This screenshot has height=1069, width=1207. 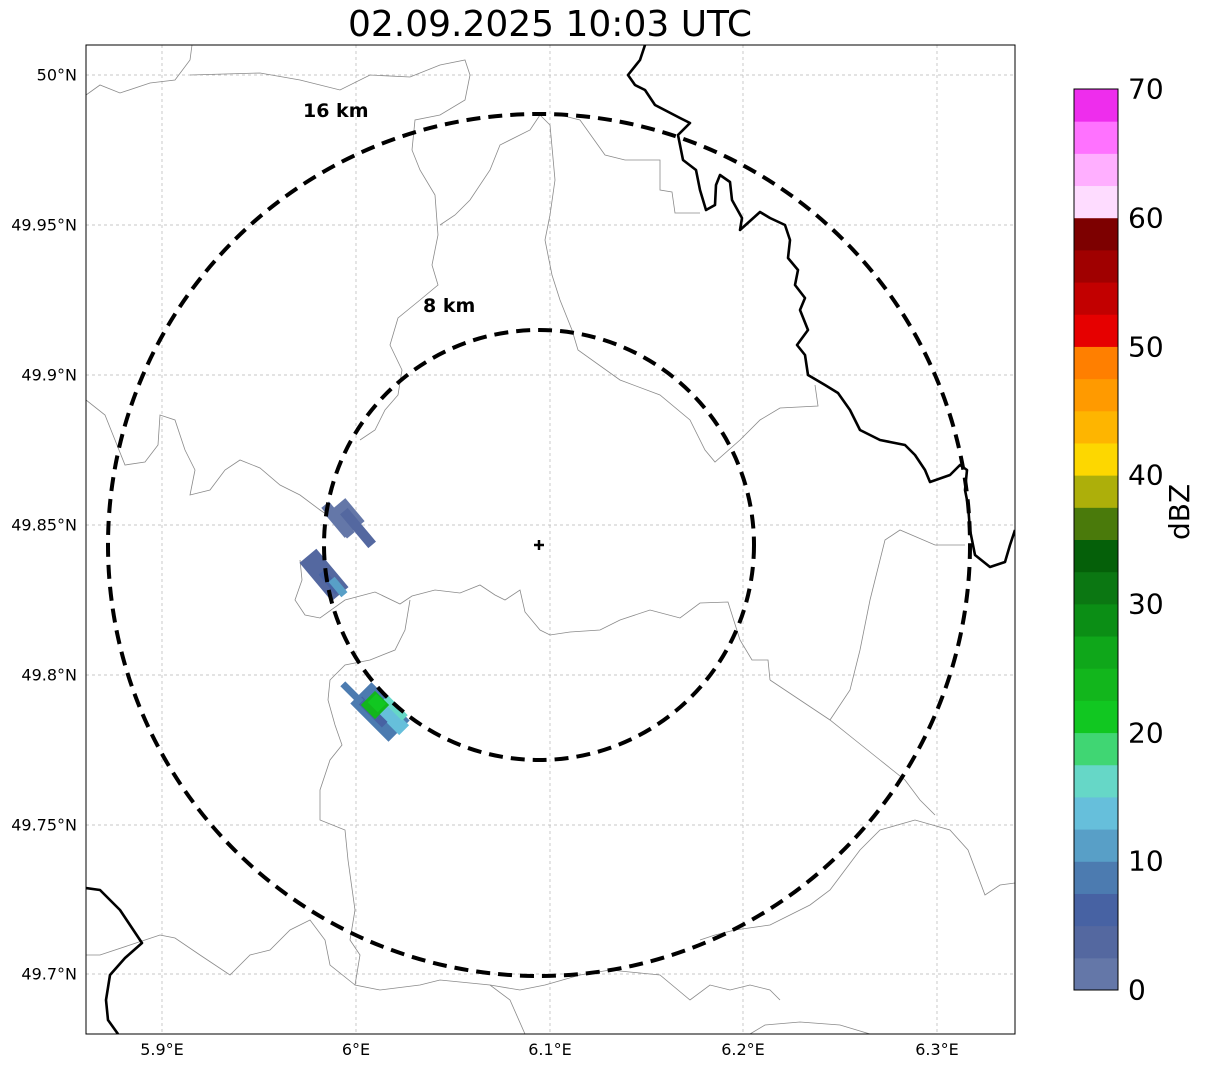 What do you see at coordinates (44, 525) in the screenshot?
I see `lat-tick-49.85: 49.85°N` at bounding box center [44, 525].